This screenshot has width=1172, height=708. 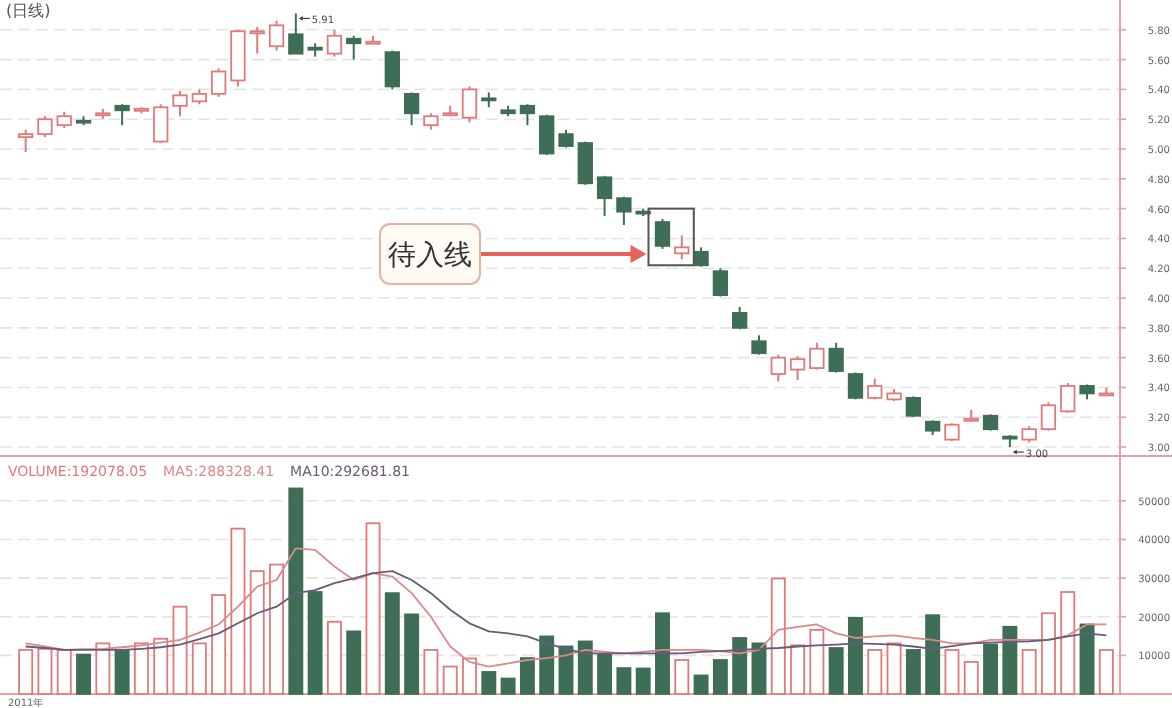 What do you see at coordinates (430, 256) in the screenshot?
I see `annotation: 待入线` at bounding box center [430, 256].